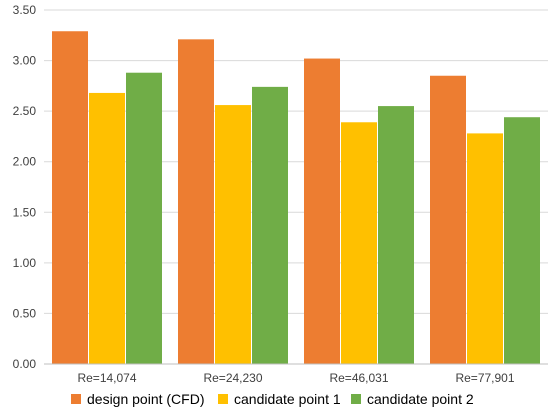  I want to click on y-tick-label: 3.50, so click(25, 10).